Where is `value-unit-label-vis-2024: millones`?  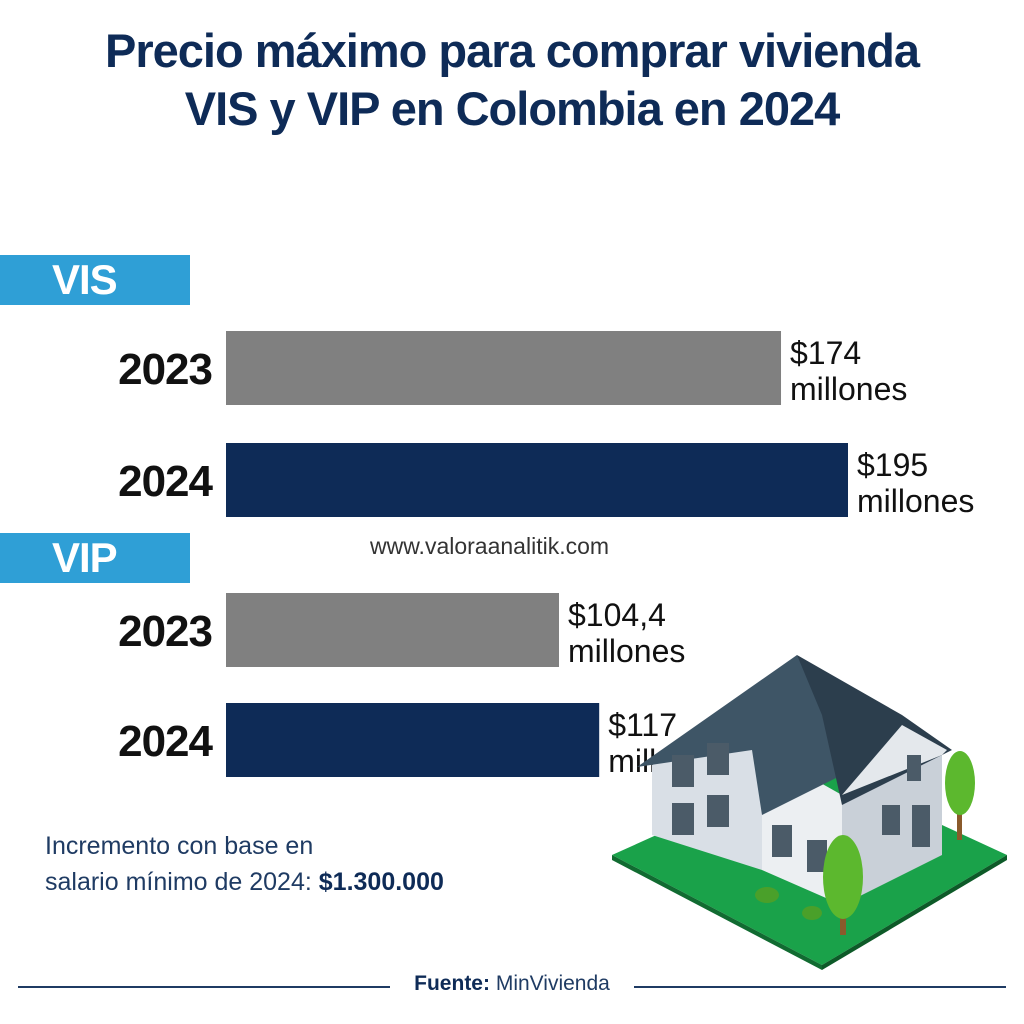 value-unit-label-vis-2024: millones is located at coordinates (915, 501).